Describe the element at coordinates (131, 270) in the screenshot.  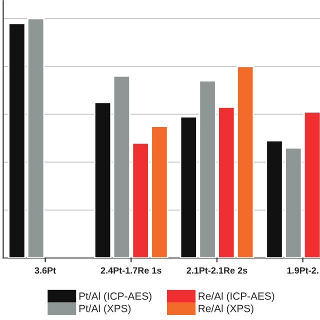
I see `x-tick-label: 2.4Pt-1.7Re 1s` at that location.